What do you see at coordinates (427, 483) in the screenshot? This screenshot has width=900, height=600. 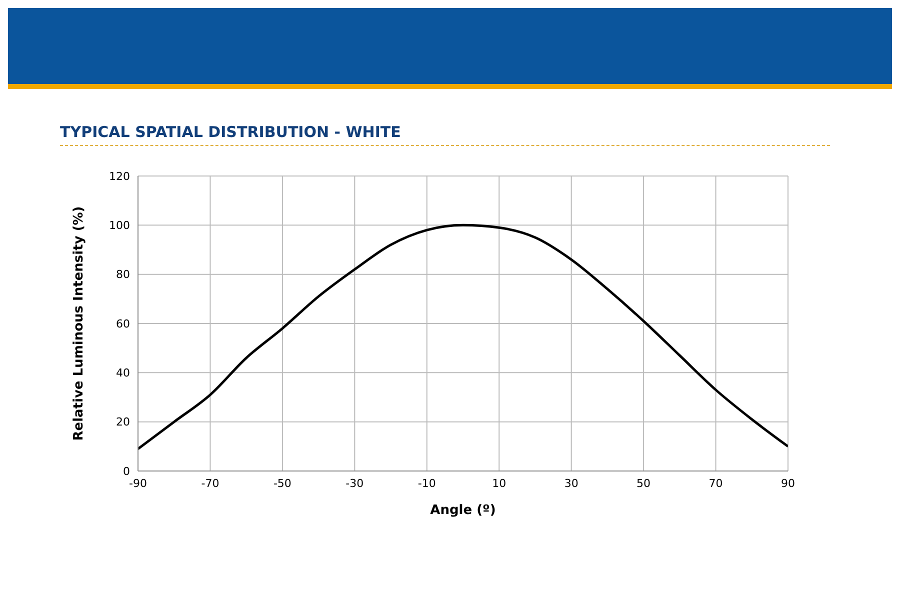 I see `x-tick-label: -10` at bounding box center [427, 483].